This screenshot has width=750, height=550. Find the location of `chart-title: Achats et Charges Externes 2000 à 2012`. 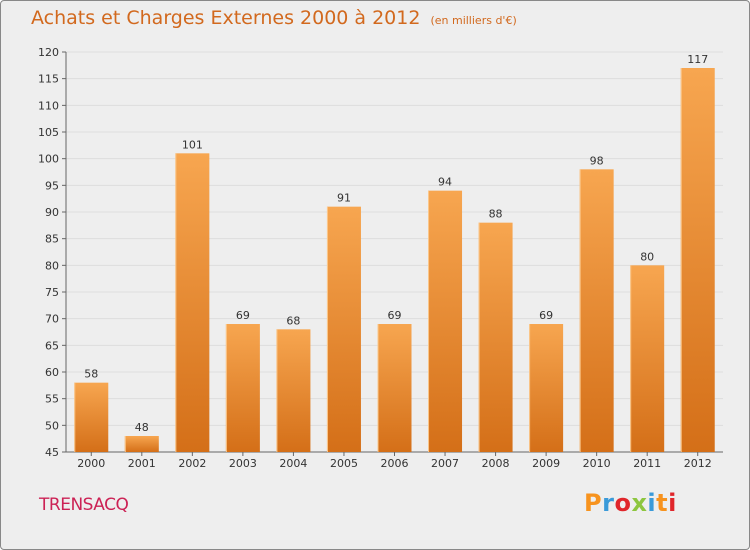

chart-title: Achats et Charges Externes 2000 à 2012 is located at coordinates (226, 18).